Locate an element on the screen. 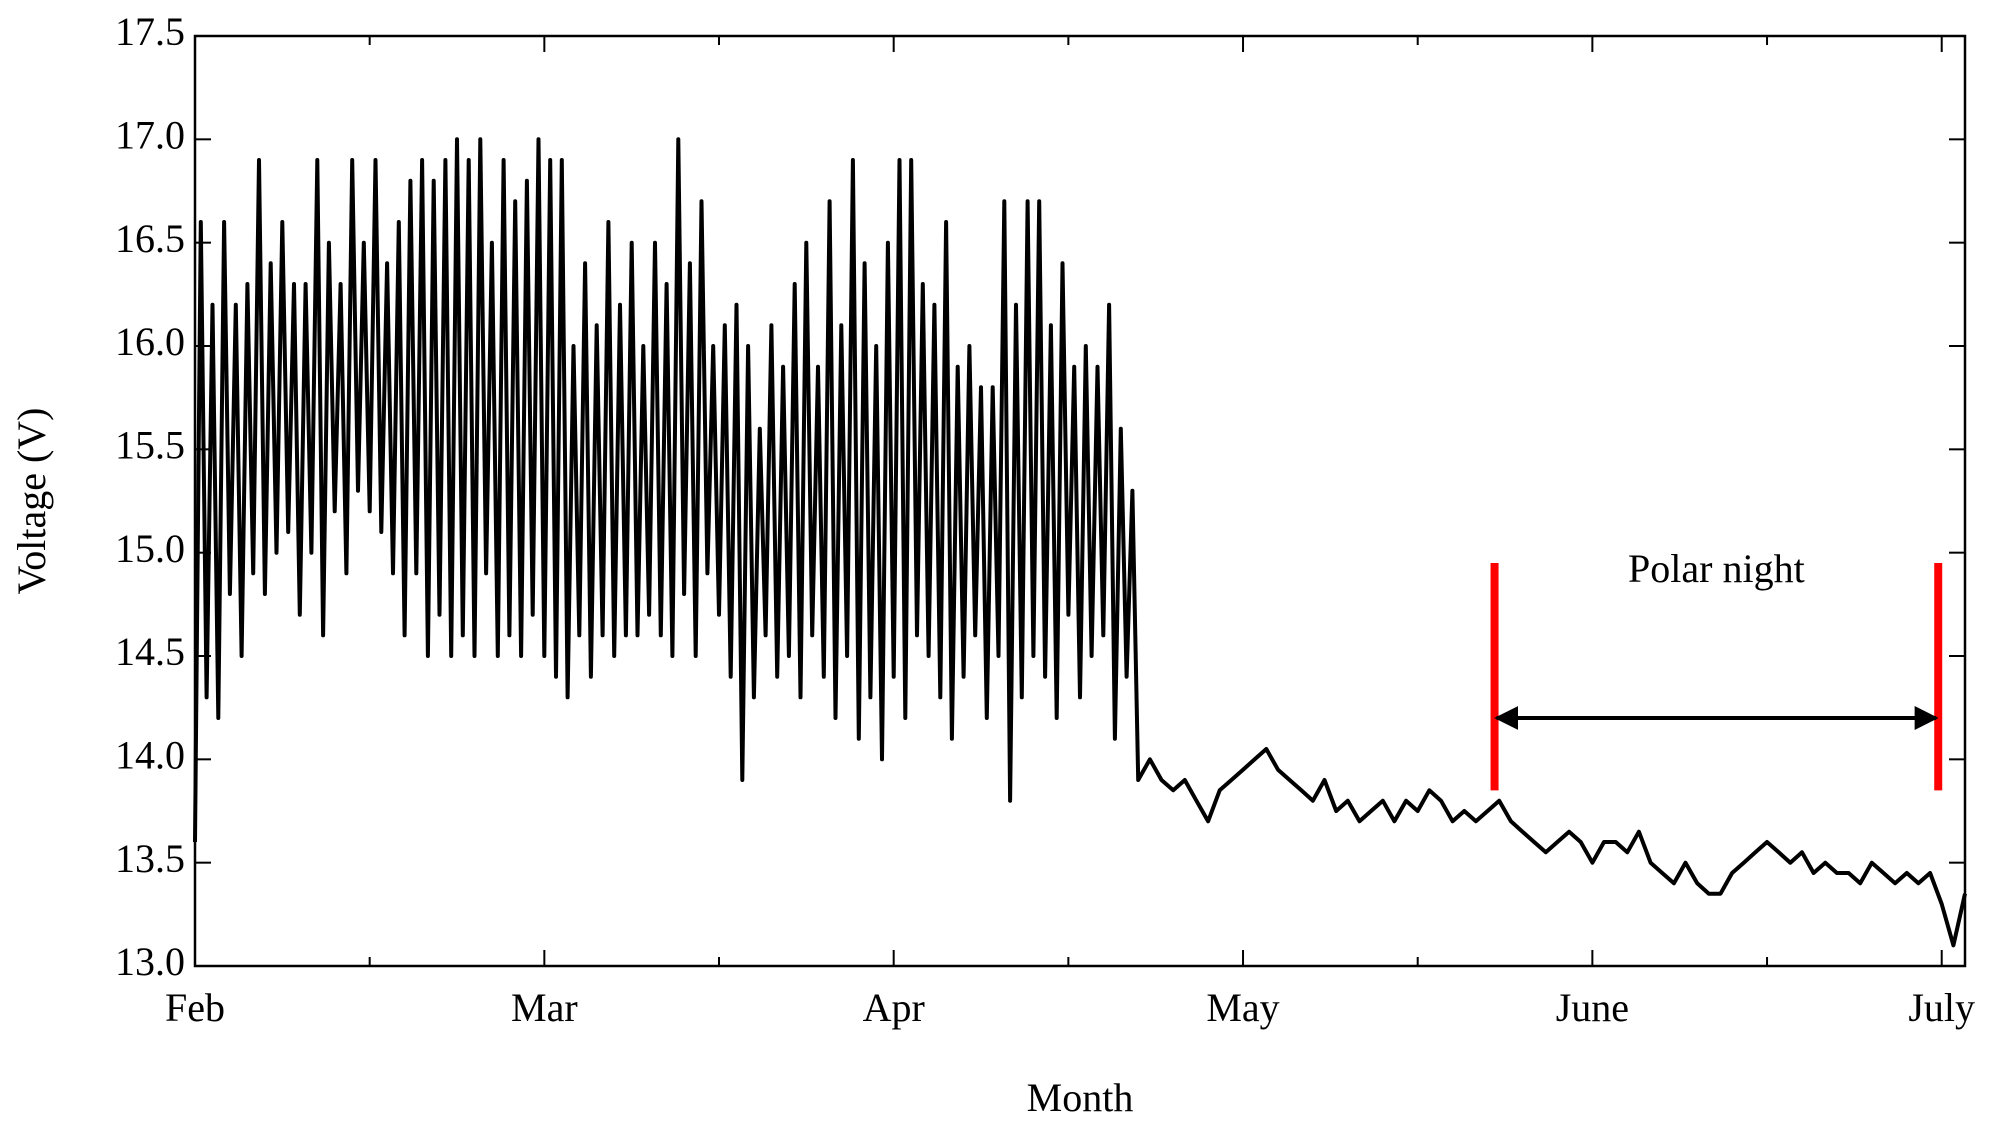 This screenshot has height=1130, width=2008. y-tick-label: 17.0 is located at coordinates (150, 135).